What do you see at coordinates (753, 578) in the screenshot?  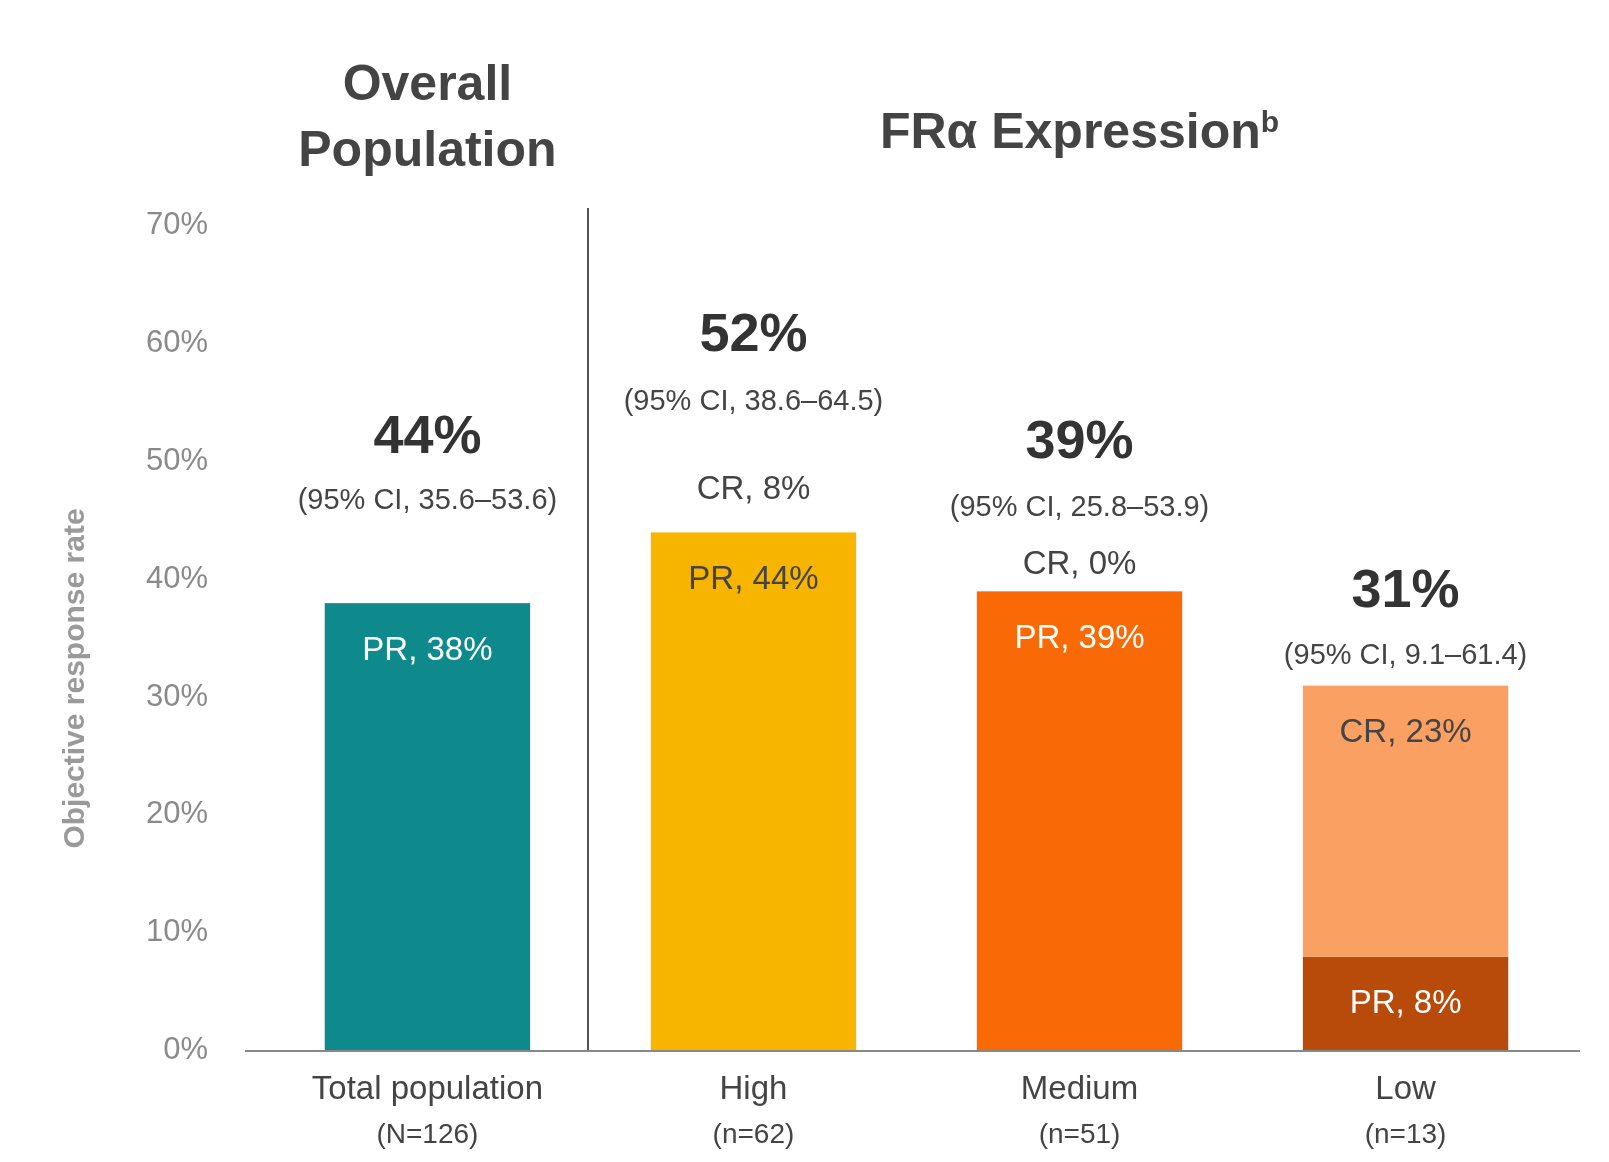 I see `data-label: PR, 44%` at bounding box center [753, 578].